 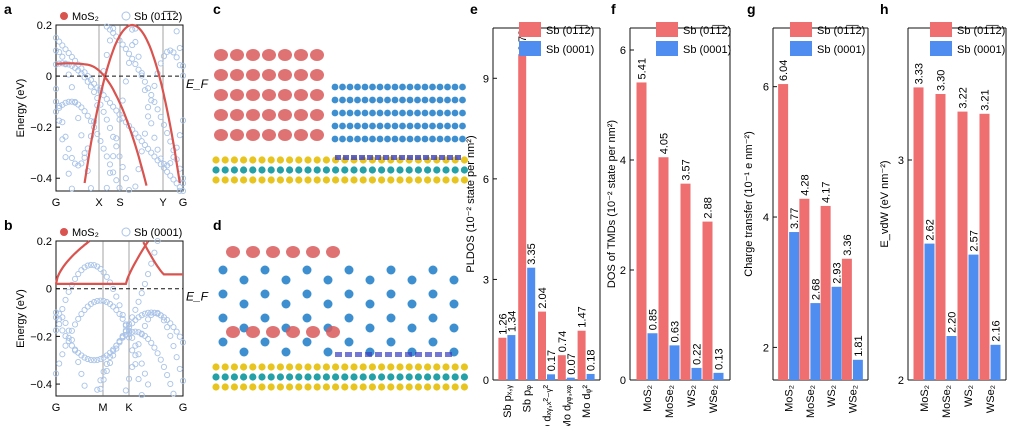 I want to click on bar-value-label: 0.13, so click(x=720, y=358).